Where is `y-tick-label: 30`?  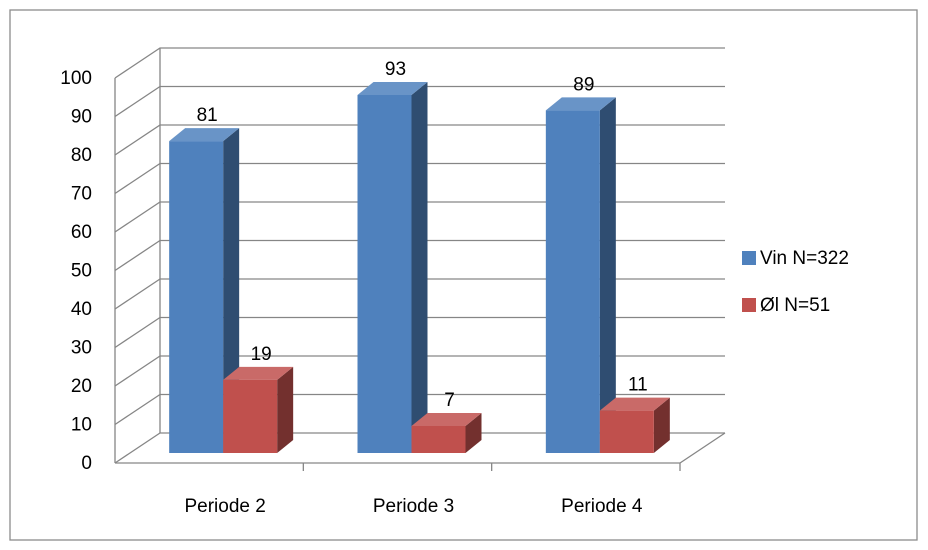
y-tick-label: 30 is located at coordinates (81, 348).